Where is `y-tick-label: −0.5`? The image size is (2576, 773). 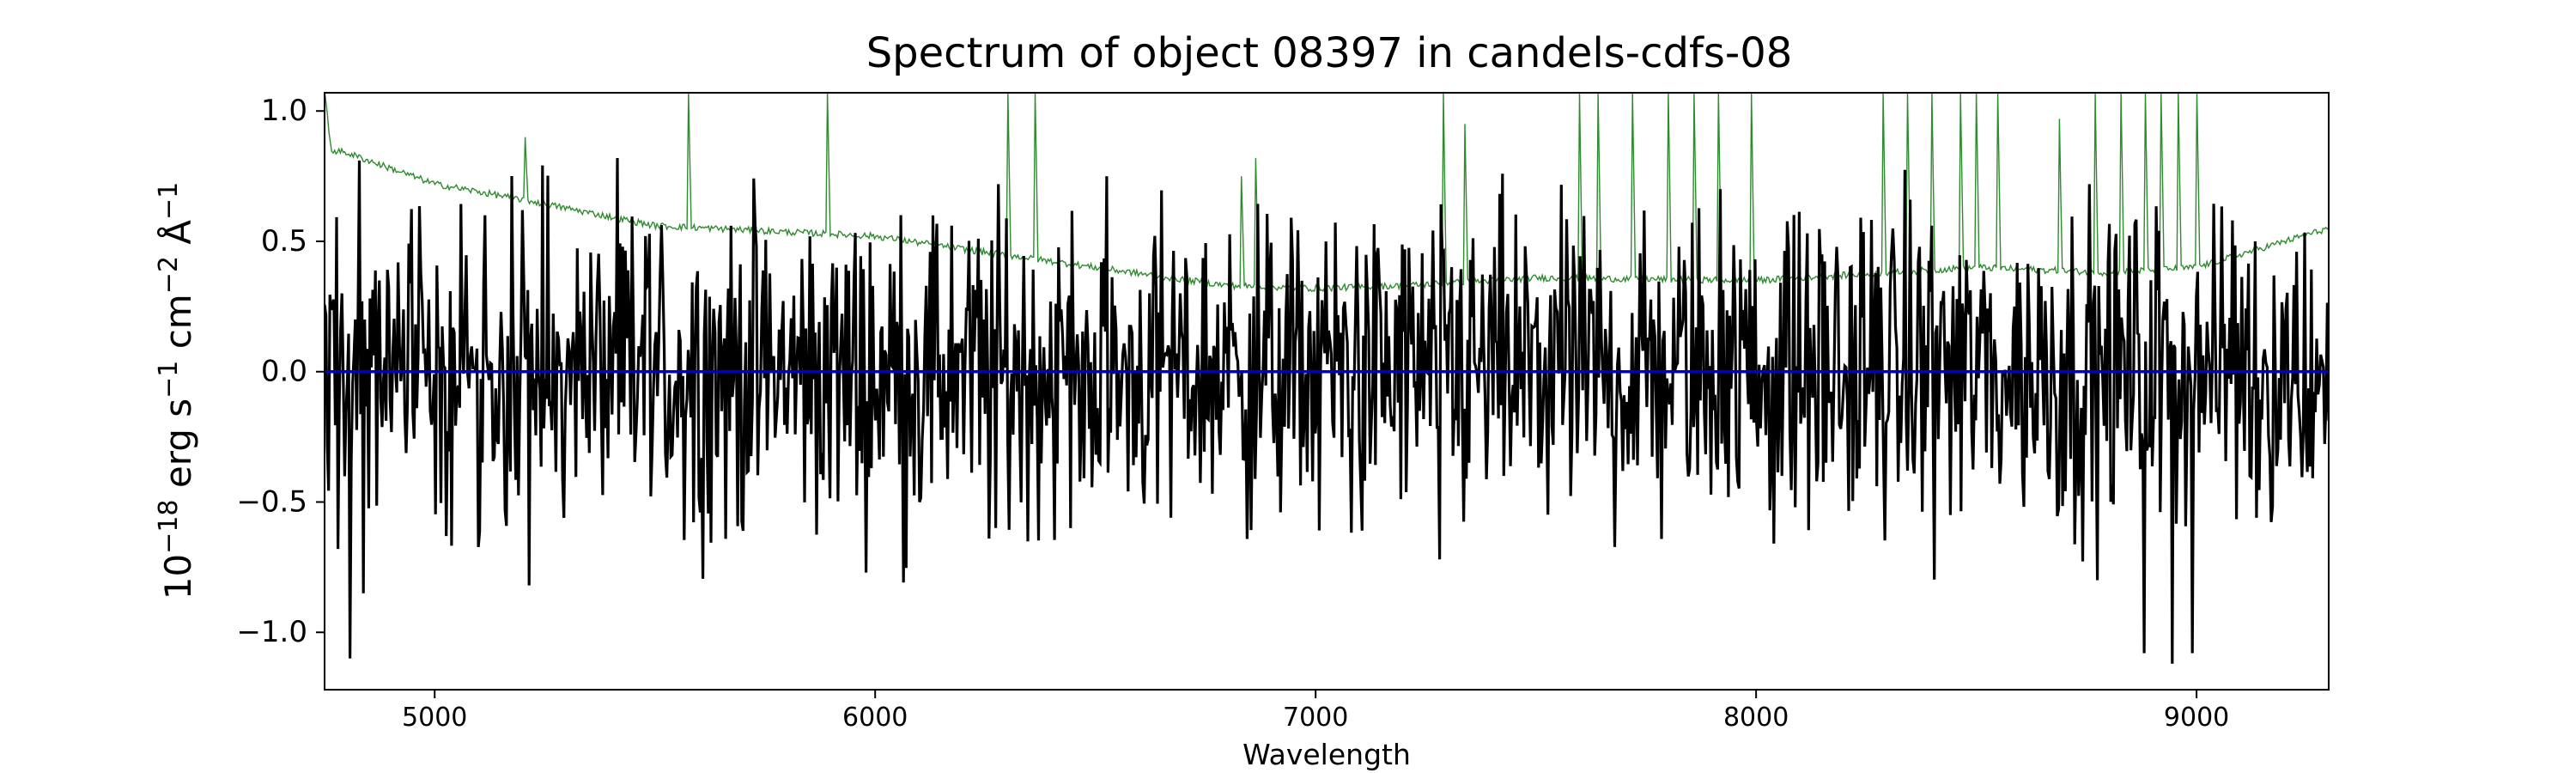 y-tick-label: −0.5 is located at coordinates (271, 501).